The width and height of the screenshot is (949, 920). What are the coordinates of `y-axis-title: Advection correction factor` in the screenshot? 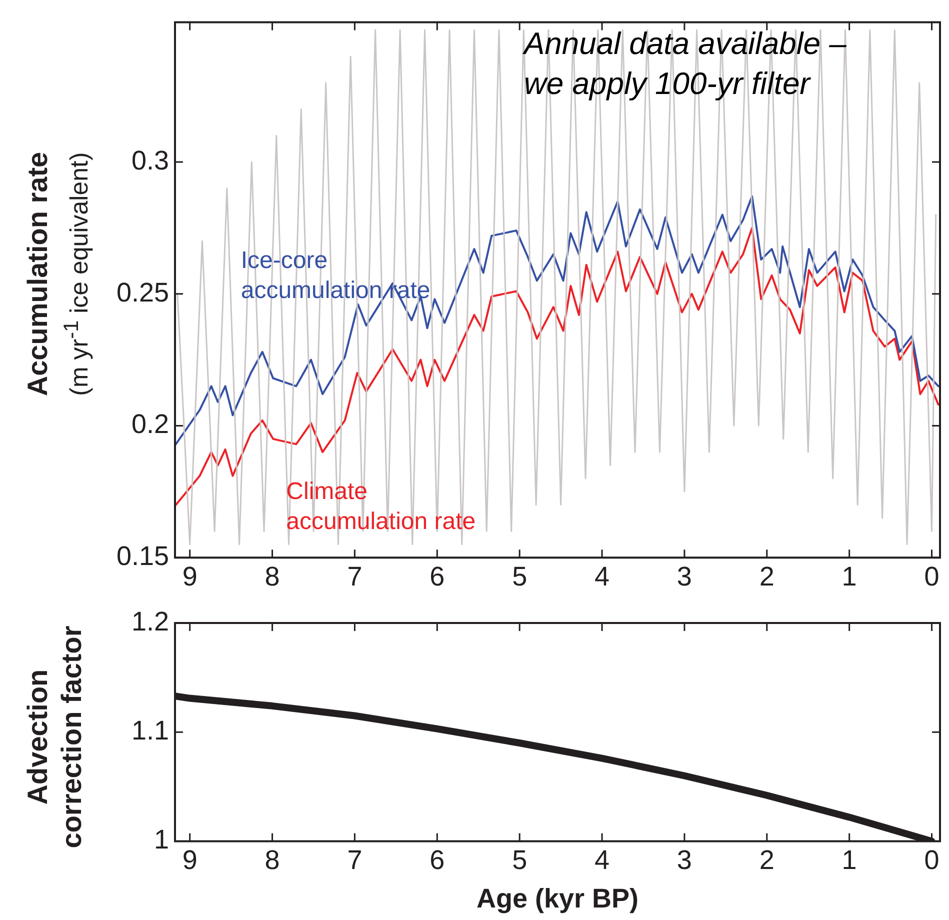 It's located at (54, 737).